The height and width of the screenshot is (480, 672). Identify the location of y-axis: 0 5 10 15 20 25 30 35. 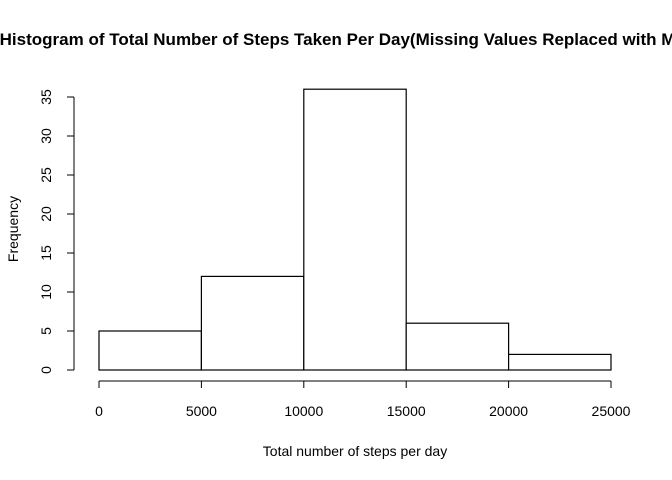
(56, 231).